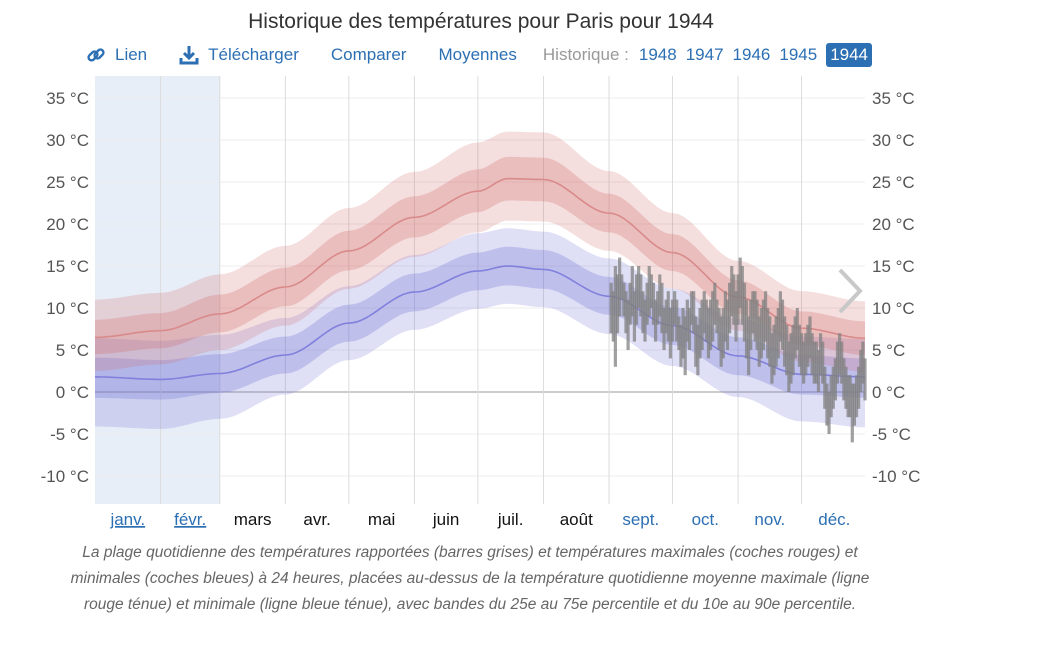  I want to click on month-label-8: sept., so click(640, 519).